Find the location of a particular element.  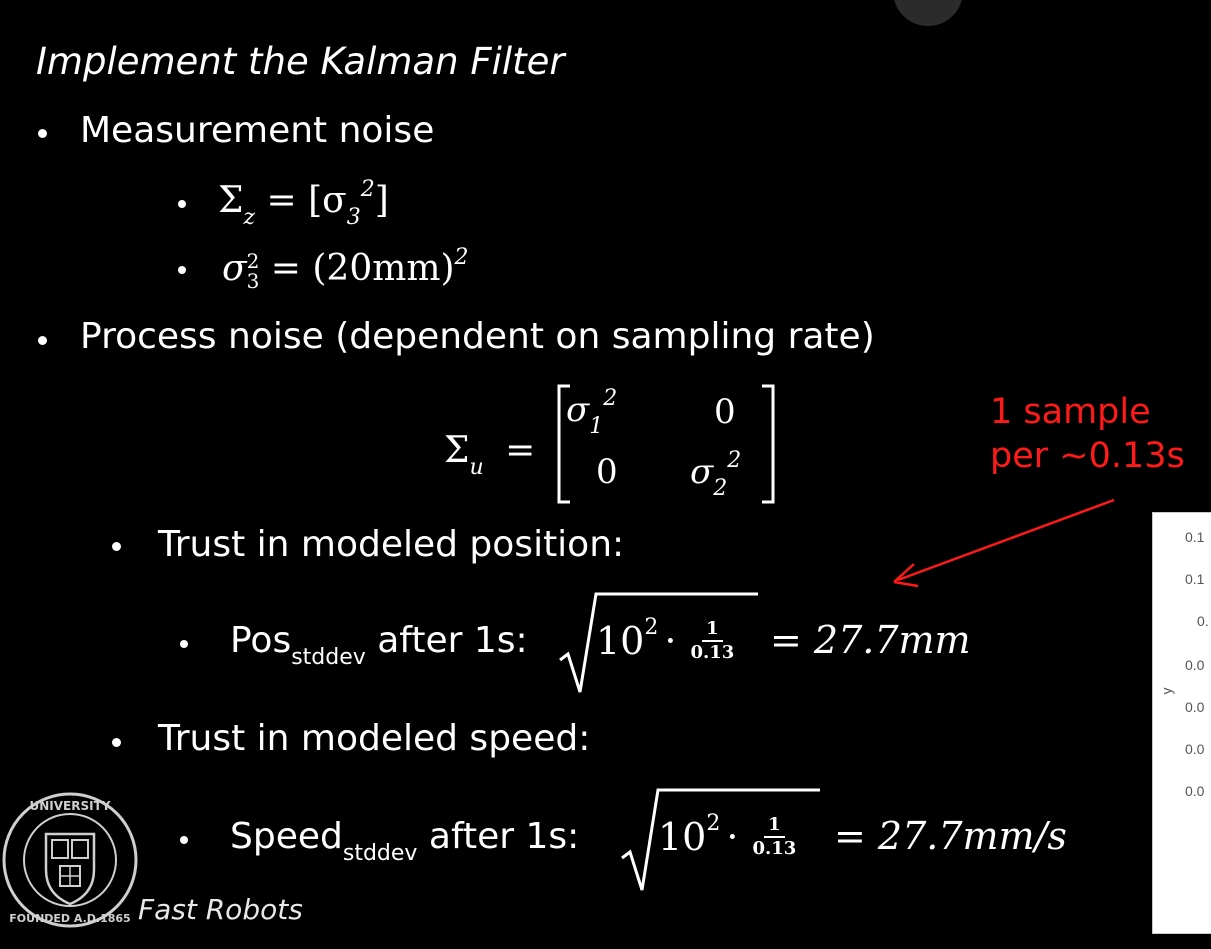

close-button is located at coordinates (928, 13).